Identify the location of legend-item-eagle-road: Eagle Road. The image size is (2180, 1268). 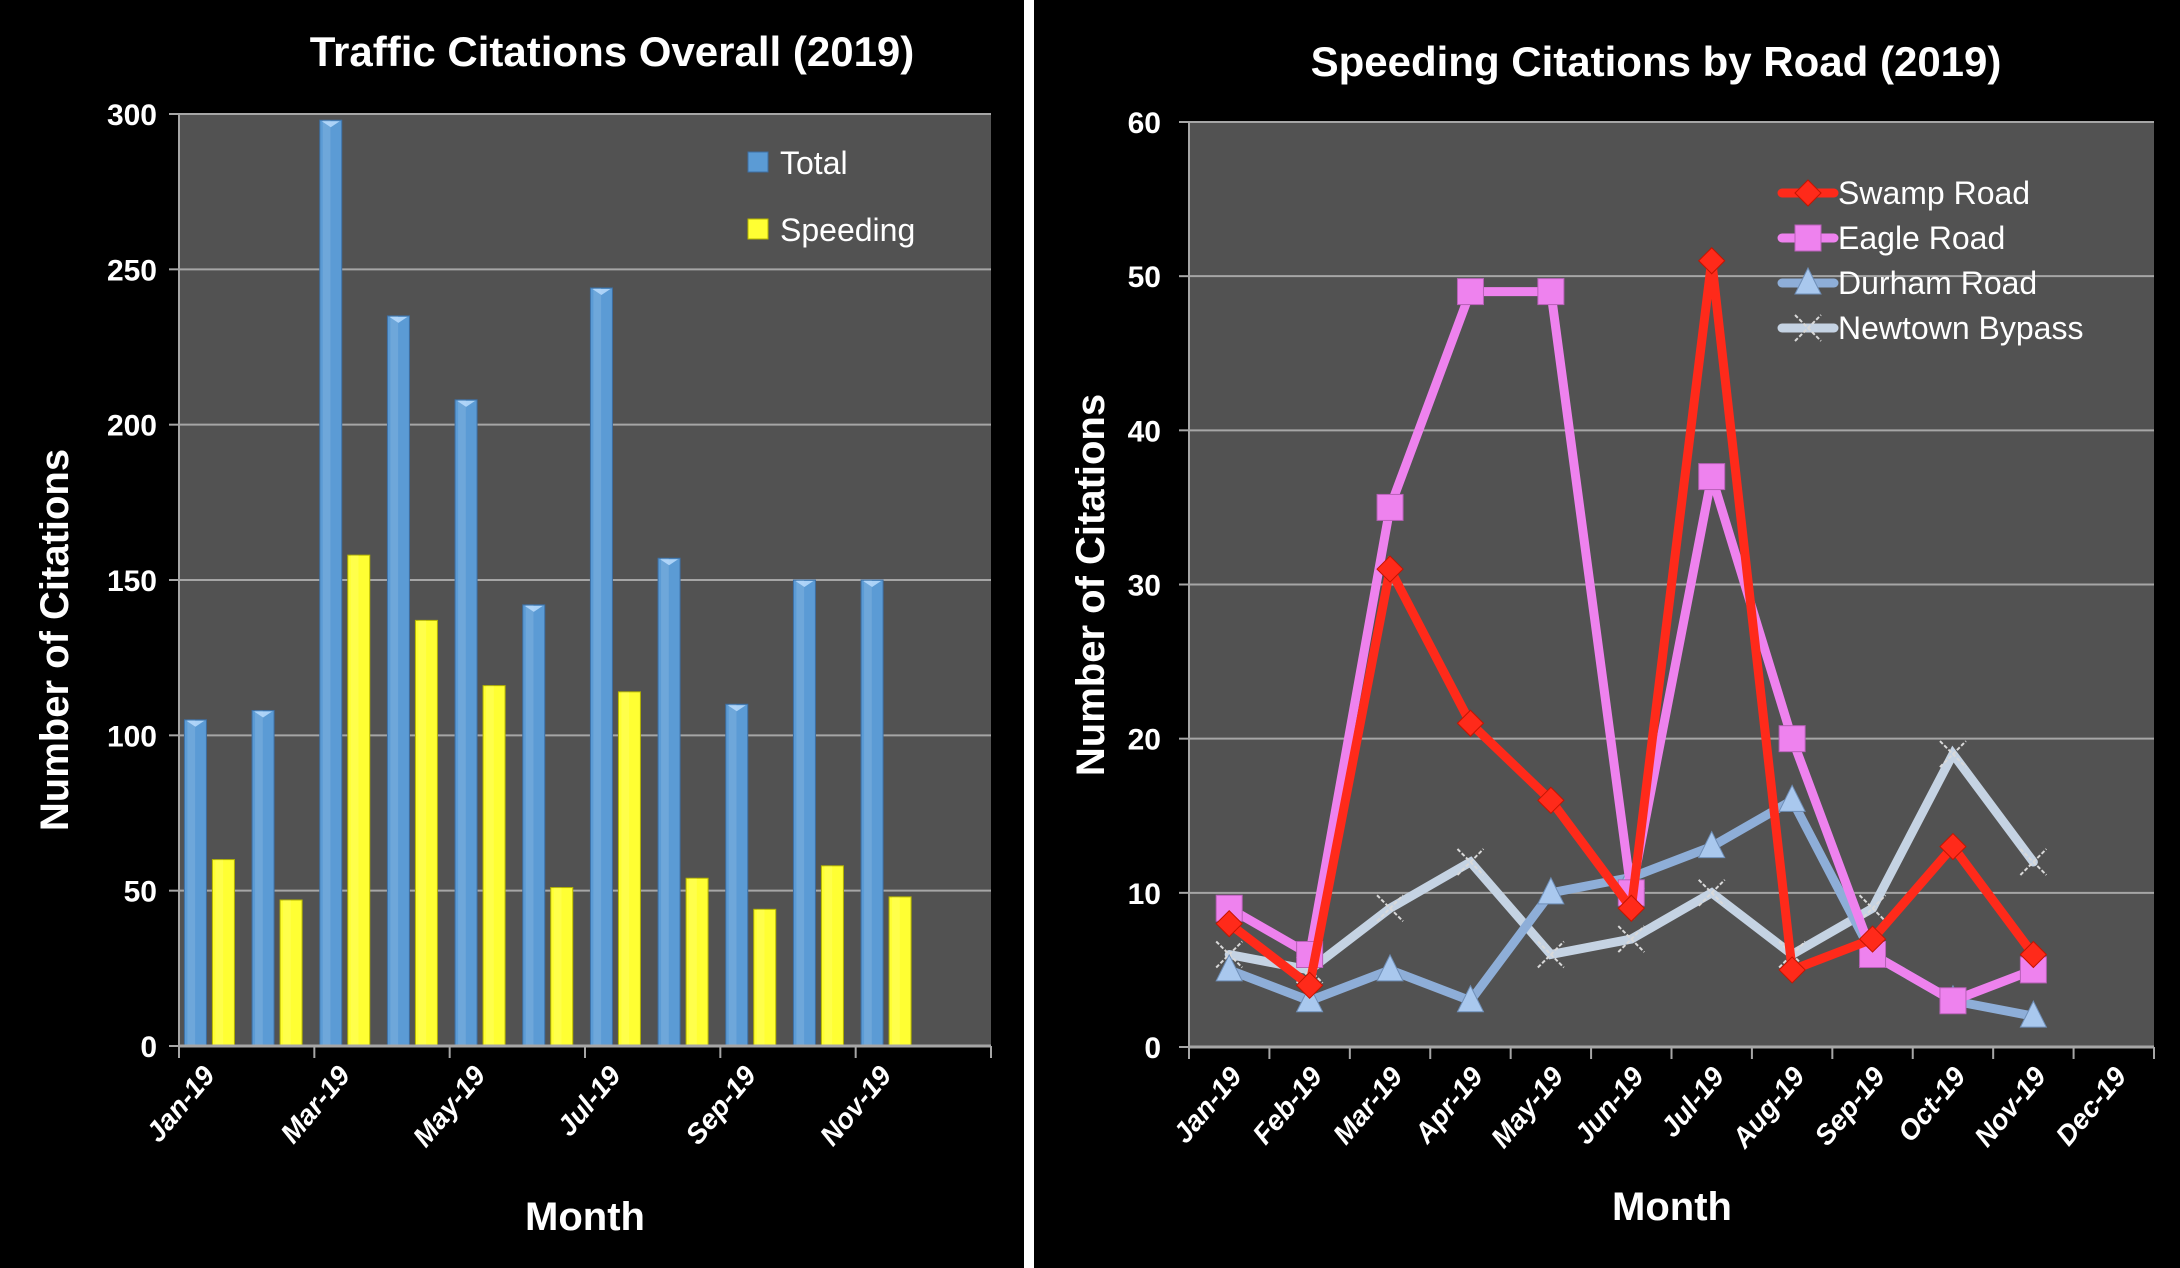
(1891, 238).